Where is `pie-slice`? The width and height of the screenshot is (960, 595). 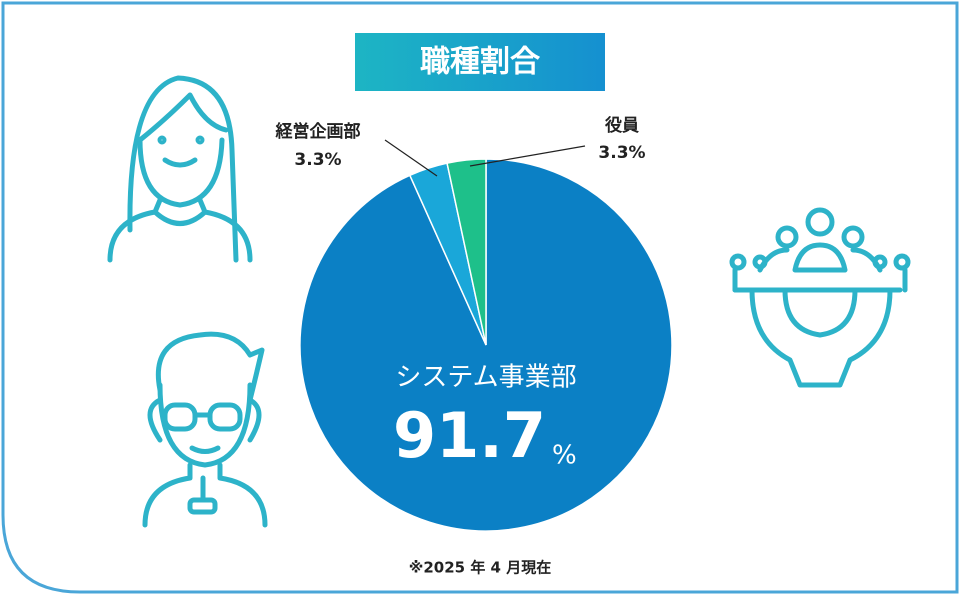 pie-slice is located at coordinates (466, 252).